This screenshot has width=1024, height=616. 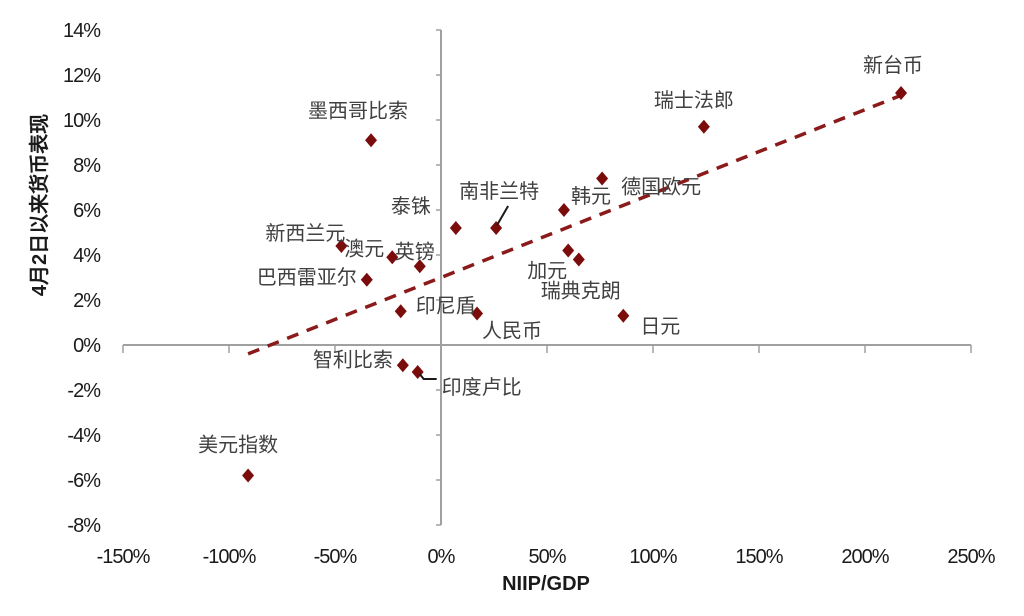 What do you see at coordinates (87, 166) in the screenshot?
I see `y-tick-label: 8%` at bounding box center [87, 166].